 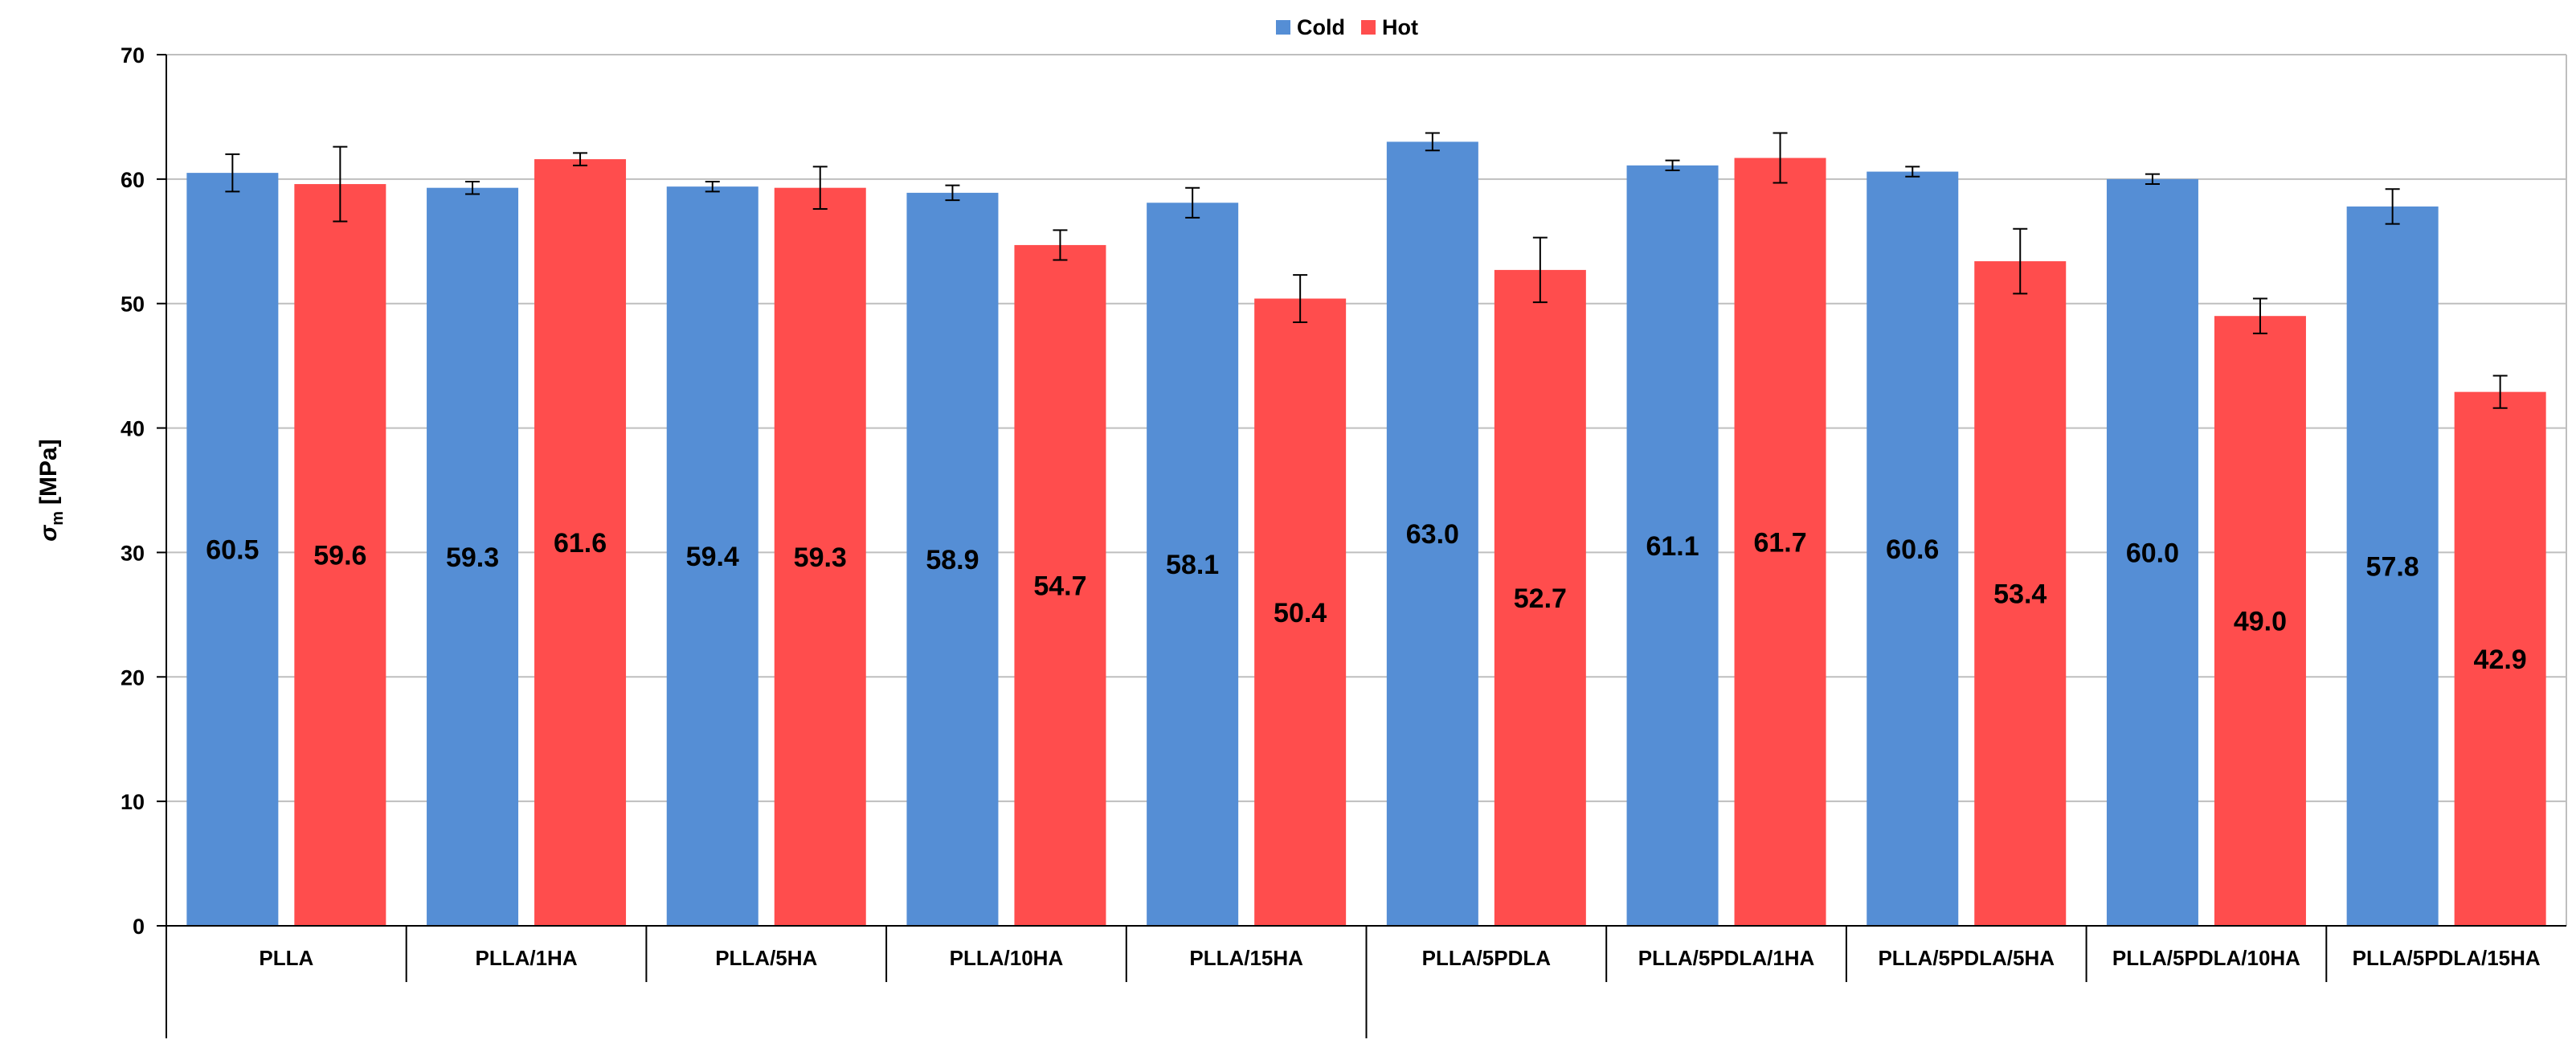 I want to click on data-label: 60.5, so click(x=233, y=550).